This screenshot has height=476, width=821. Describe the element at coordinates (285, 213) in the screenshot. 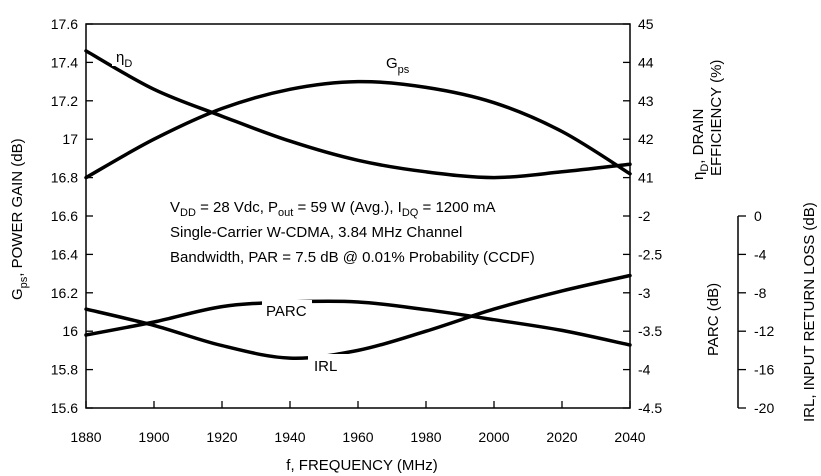

I see `annotation-text-part: out` at that location.